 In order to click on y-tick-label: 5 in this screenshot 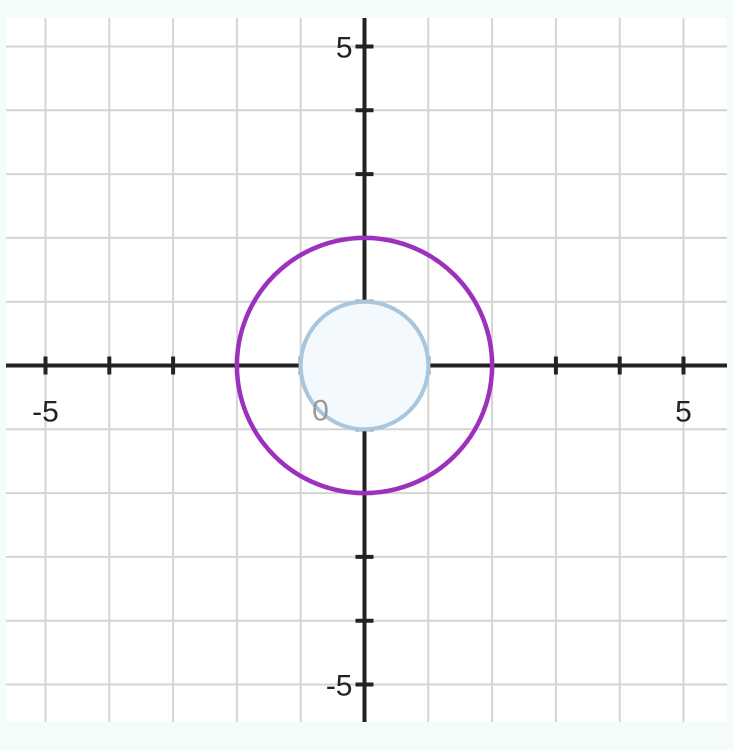, I will do `click(344, 48)`.